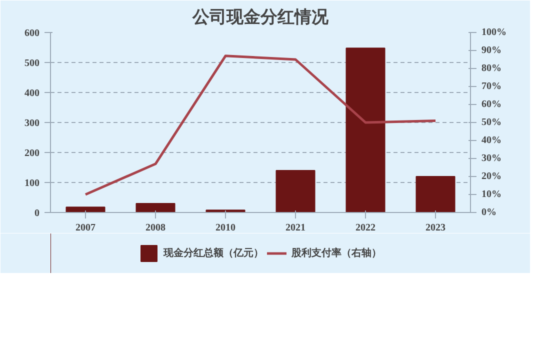 The image size is (554, 341). I want to click on x-tick-label: 2008, so click(156, 228).